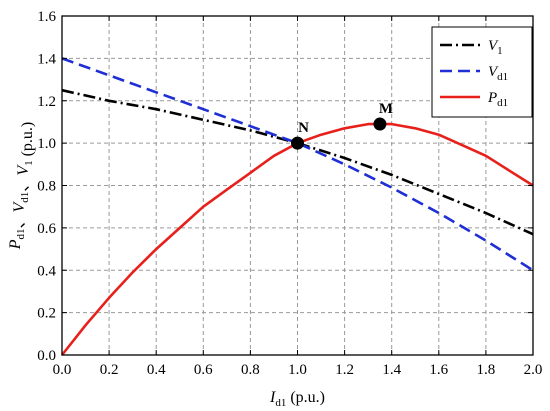  What do you see at coordinates (46, 314) in the screenshot?
I see `y-tick-label: 0.2` at bounding box center [46, 314].